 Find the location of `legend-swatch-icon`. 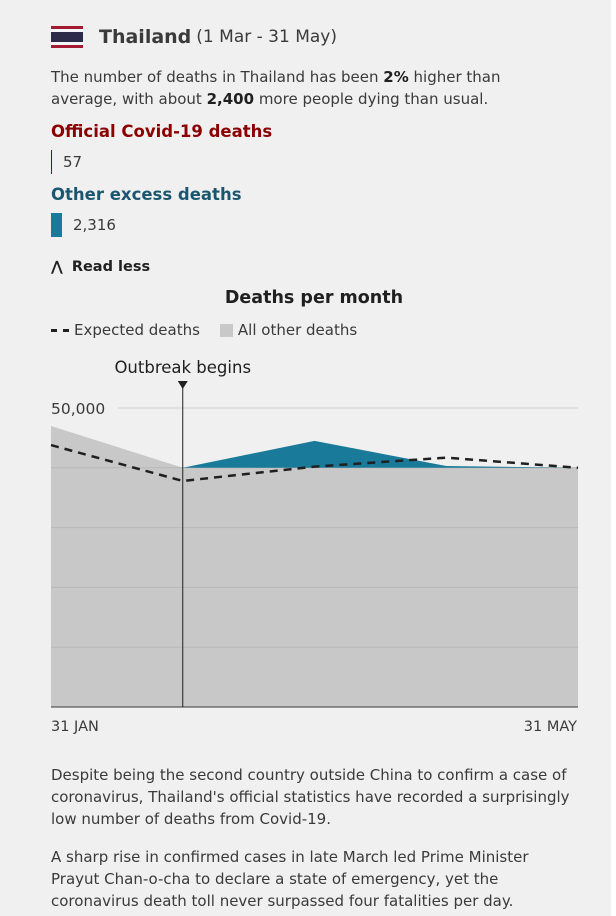

legend-swatch-icon is located at coordinates (226, 330).